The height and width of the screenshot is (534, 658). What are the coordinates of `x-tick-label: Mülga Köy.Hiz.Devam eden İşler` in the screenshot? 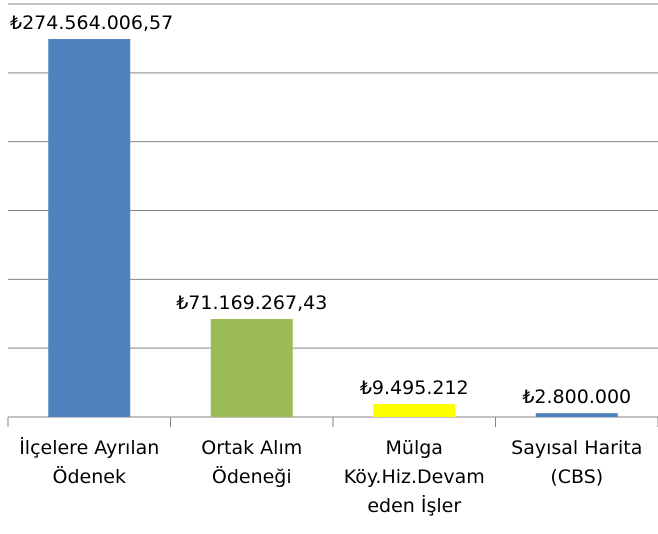 It's located at (414, 477).